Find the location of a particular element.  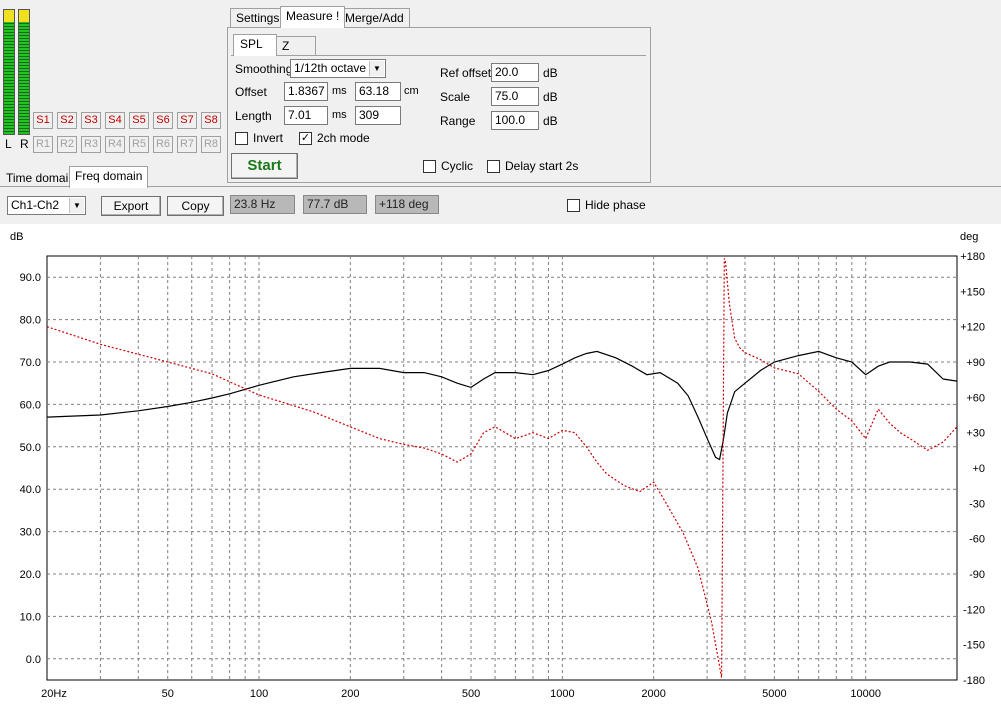

delay-start-label: Delay start 2s is located at coordinates (542, 166).